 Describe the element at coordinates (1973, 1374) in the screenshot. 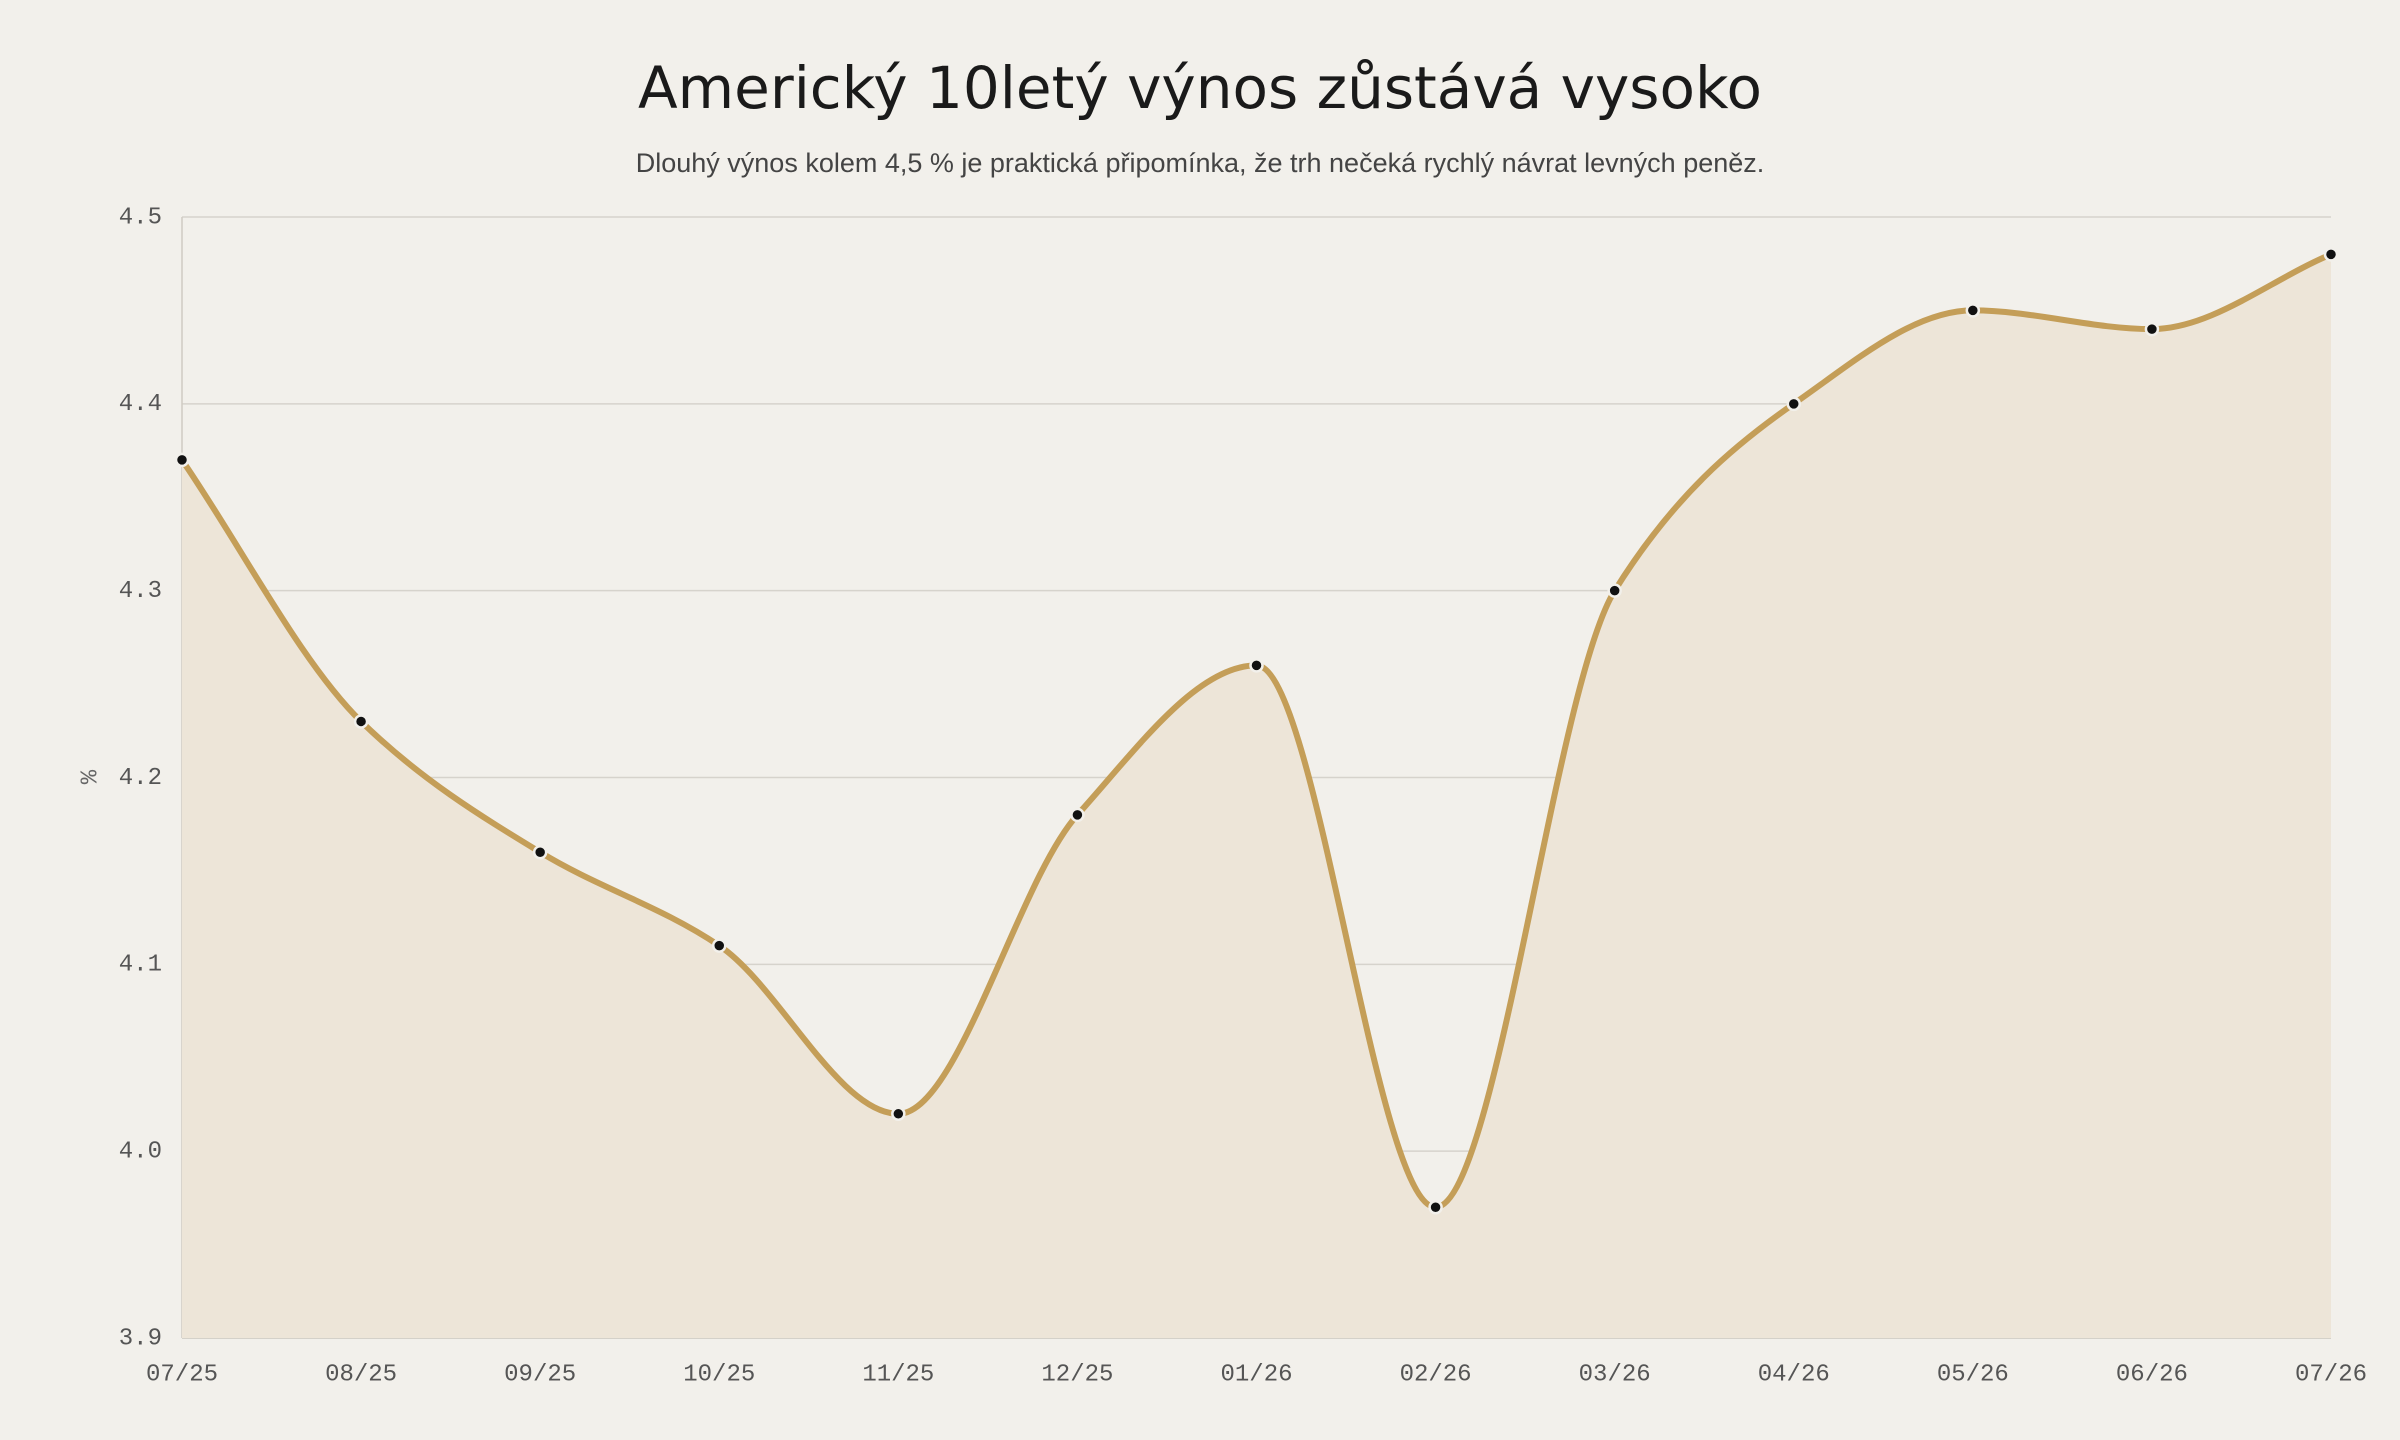

I see `x-tick-label: 05/26` at that location.